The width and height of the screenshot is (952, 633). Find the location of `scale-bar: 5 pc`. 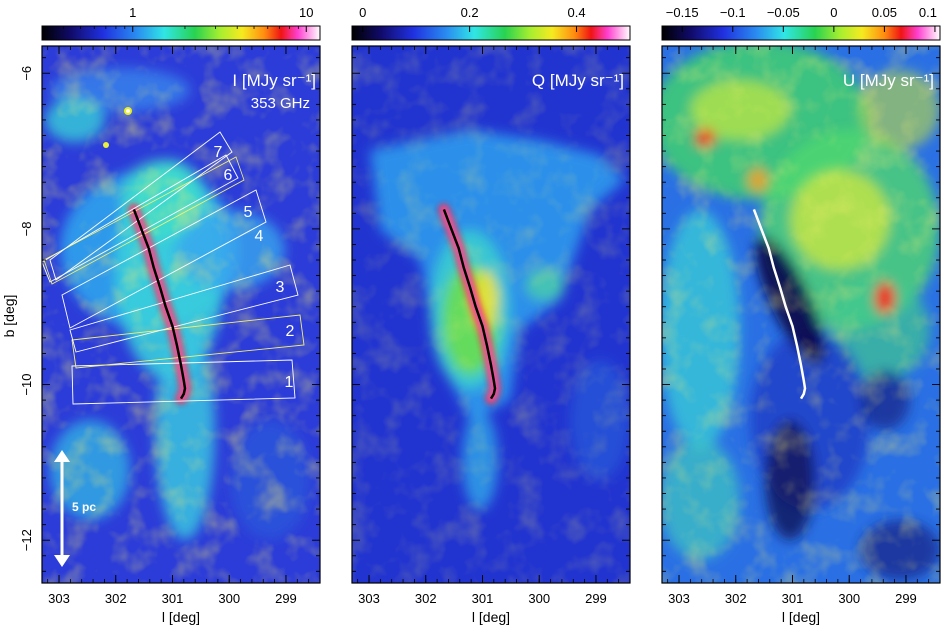

scale-bar: 5 pc is located at coordinates (75, 508).